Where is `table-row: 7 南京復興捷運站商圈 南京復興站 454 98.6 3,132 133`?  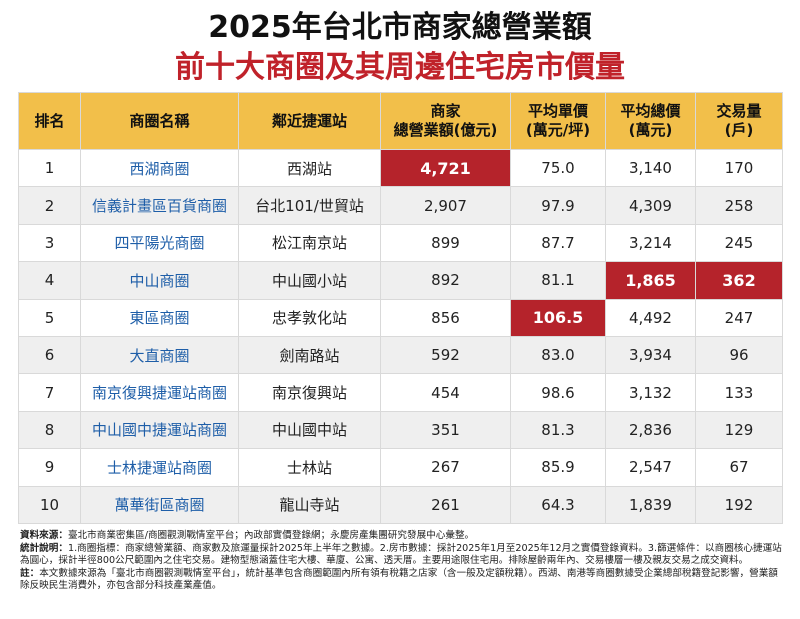 table-row: 7 南京復興捷運站商圈 南京復興站 454 98.6 3,132 133 is located at coordinates (400, 392).